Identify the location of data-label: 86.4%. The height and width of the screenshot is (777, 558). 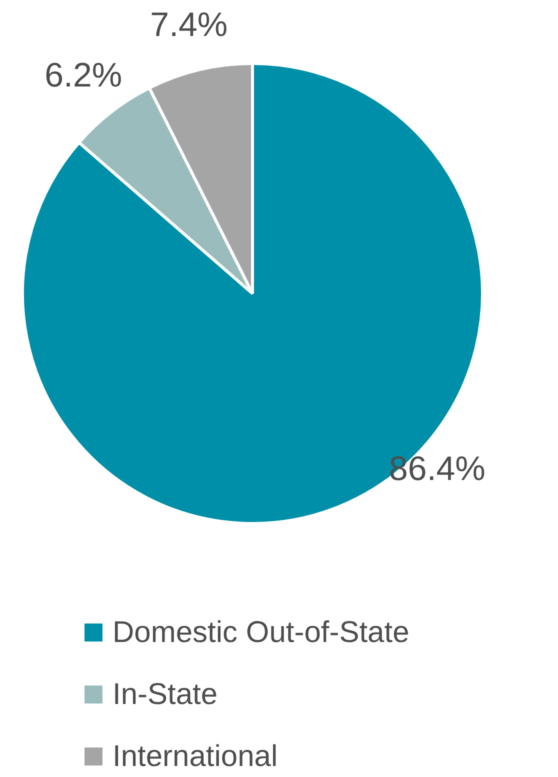
(437, 469).